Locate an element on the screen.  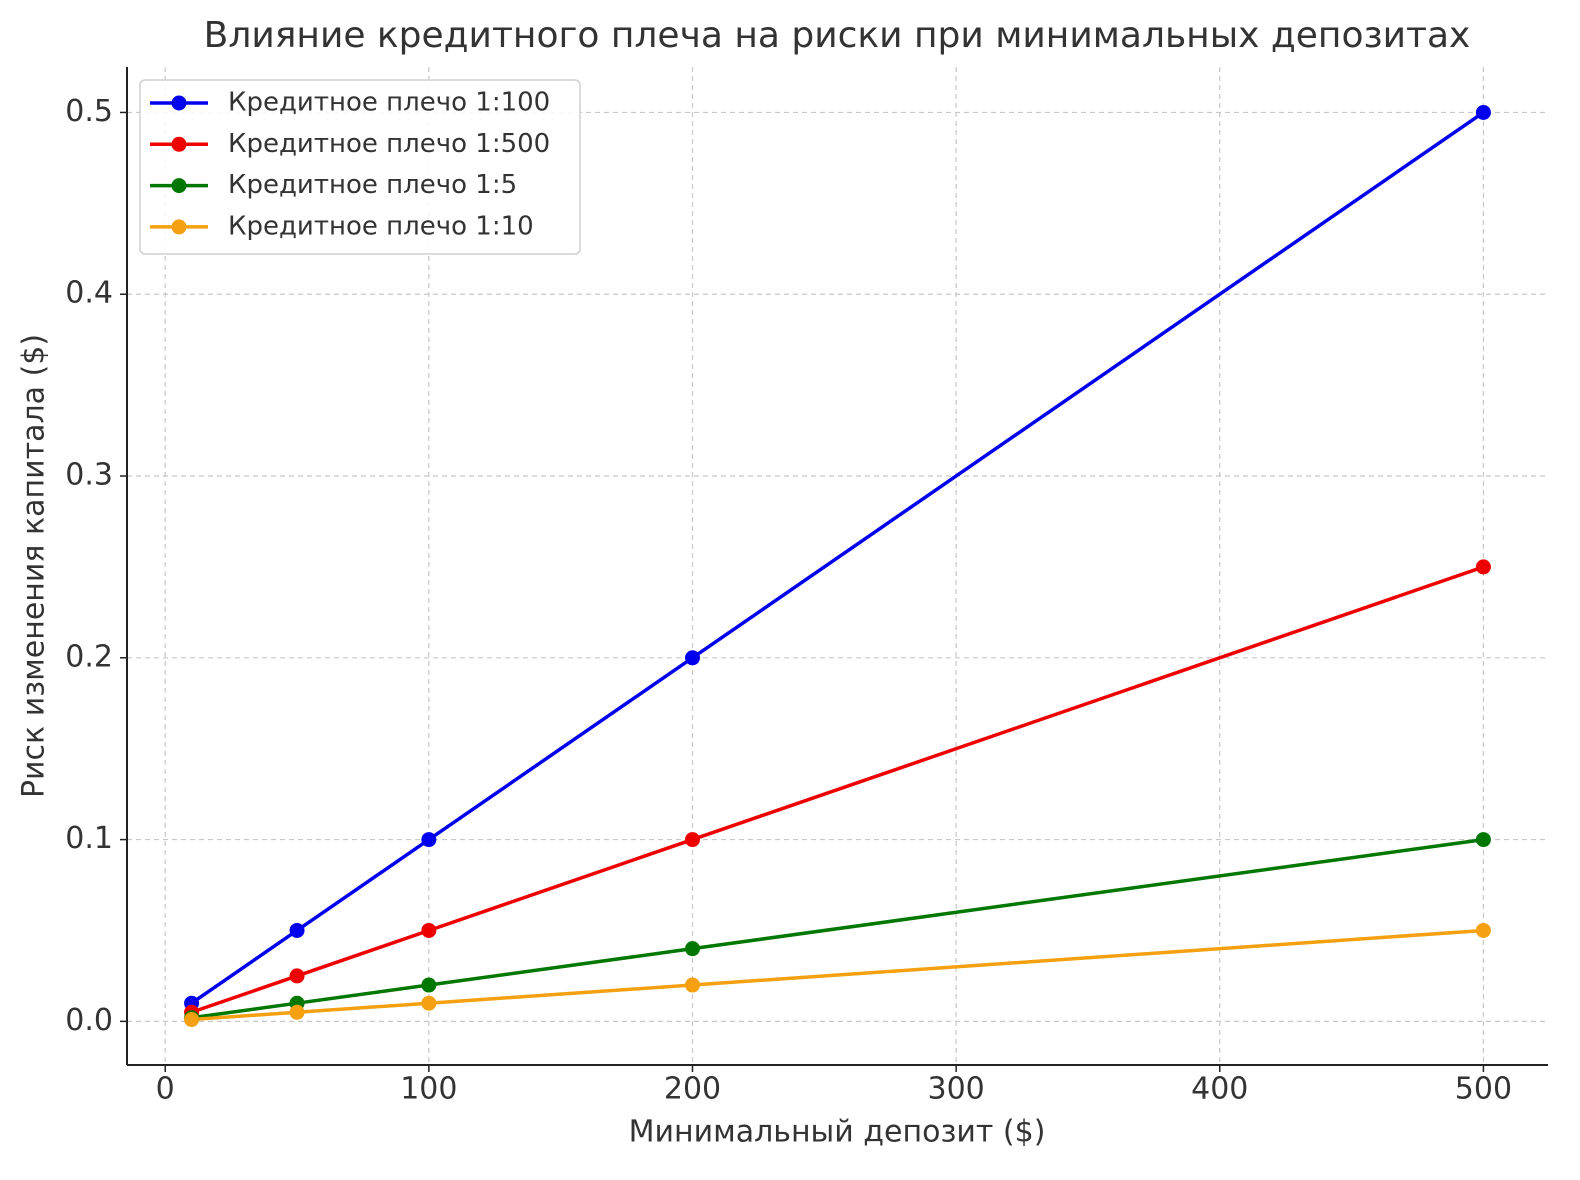
y-tick-label: 0.3 is located at coordinates (89, 475).